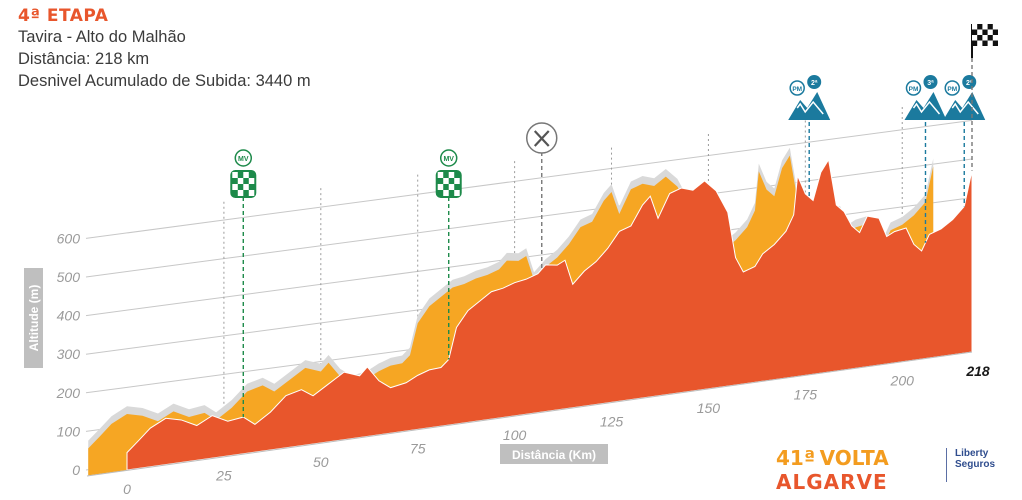 The image size is (1022, 500). I want to click on mountain-climb-icon: PM 3ª, so click(925, 97).